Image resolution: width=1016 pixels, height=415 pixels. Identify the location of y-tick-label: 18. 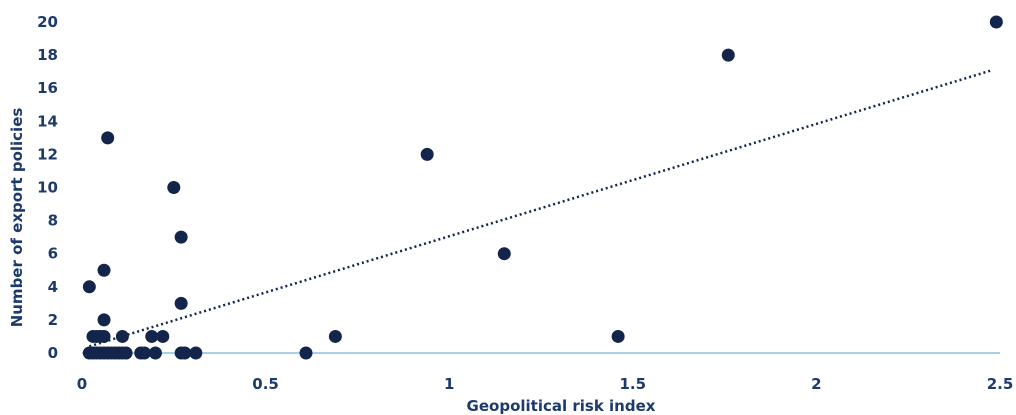
(47, 55).